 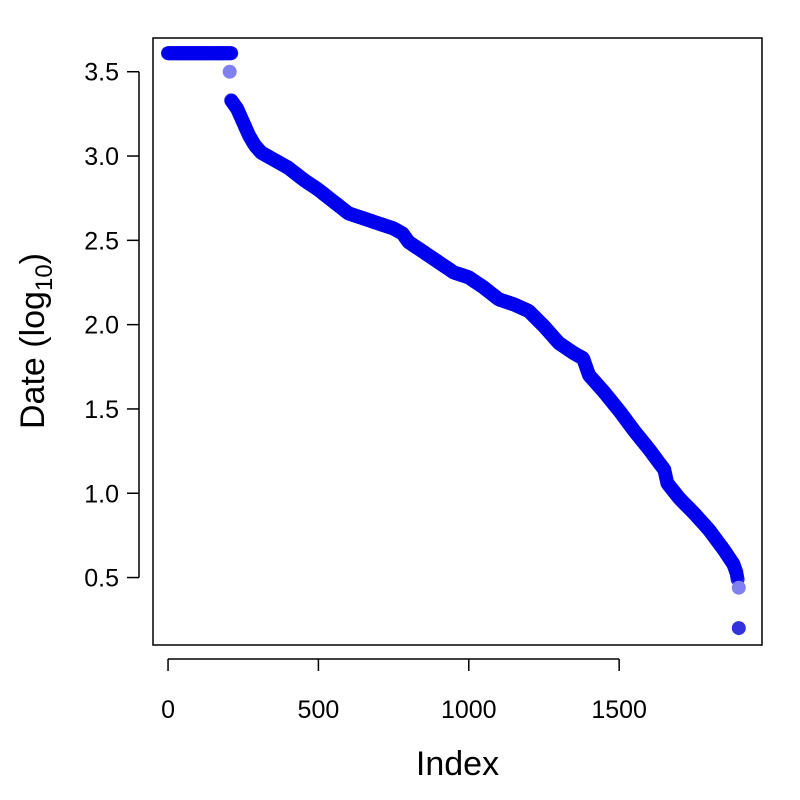 I want to click on y-axis-title: Date (log10), so click(x=36, y=341).